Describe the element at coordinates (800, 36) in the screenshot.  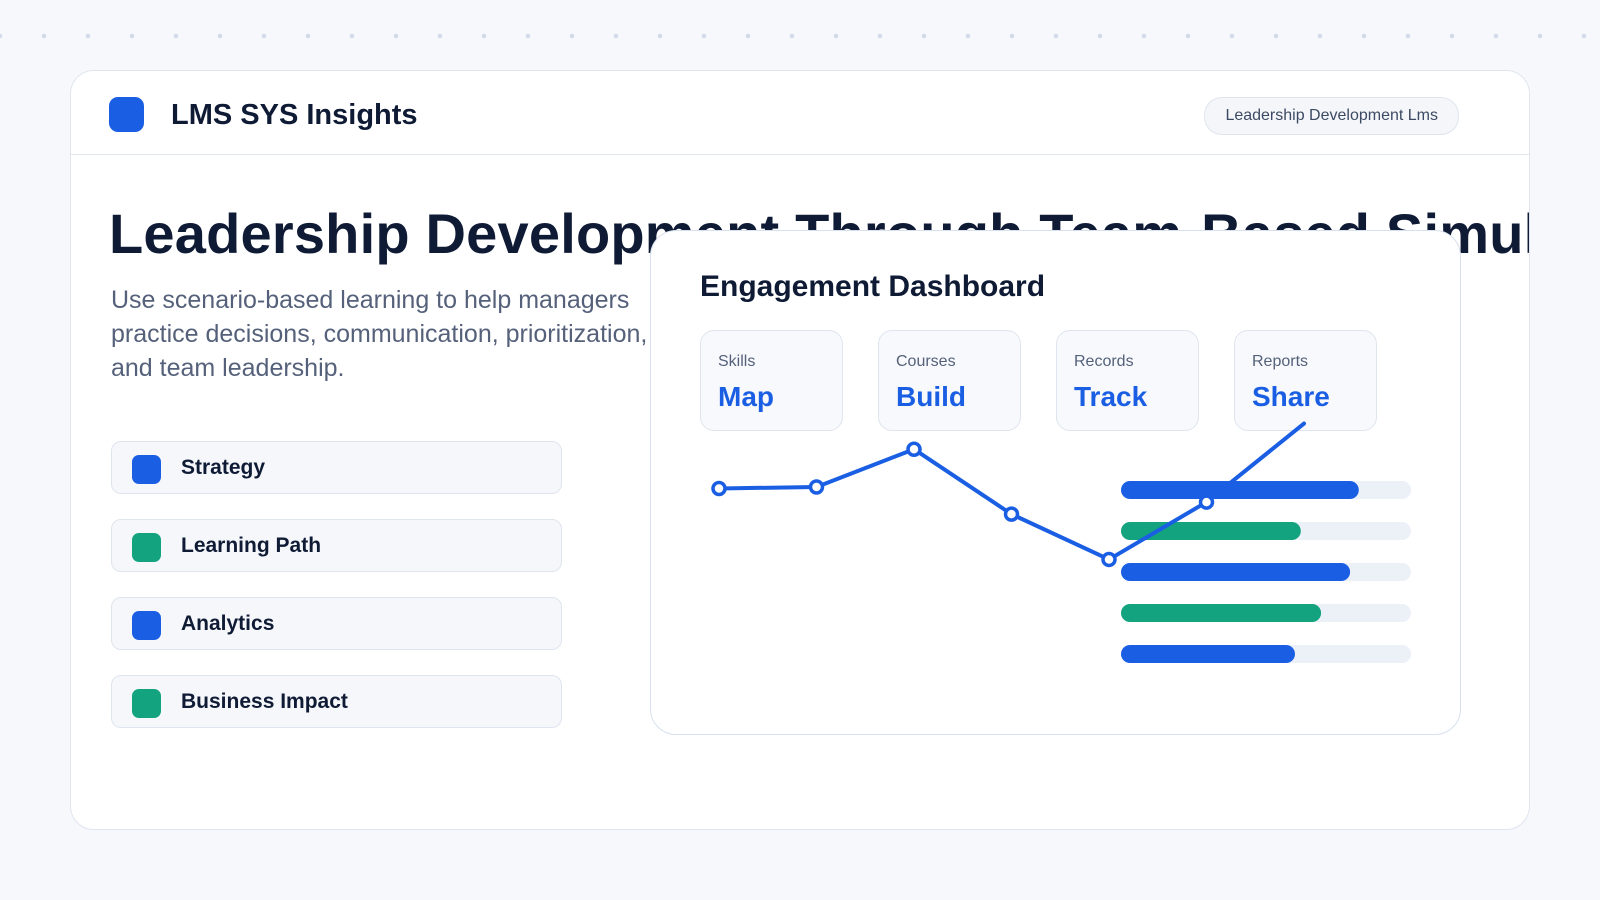
I see `dot-pattern` at that location.